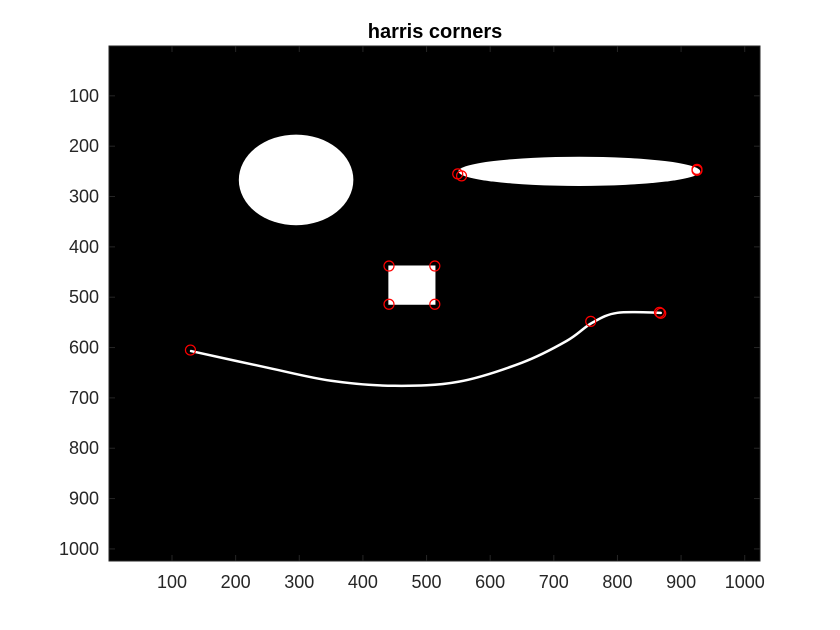 The width and height of the screenshot is (840, 630). What do you see at coordinates (745, 582) in the screenshot?
I see `x-tick-label: 1000` at bounding box center [745, 582].